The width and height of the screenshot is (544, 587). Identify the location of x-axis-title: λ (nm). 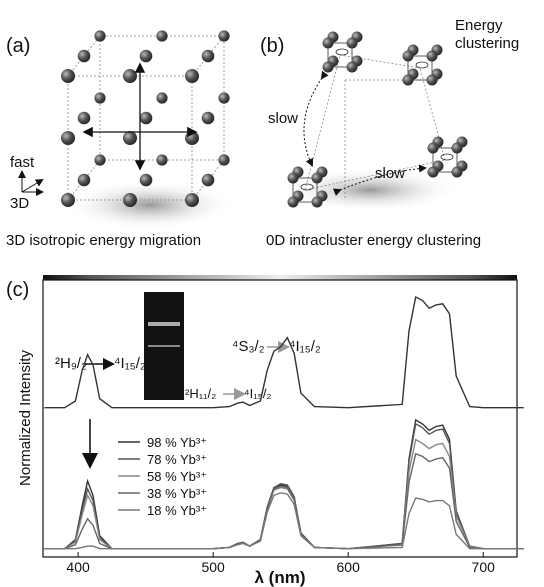
(280, 577).